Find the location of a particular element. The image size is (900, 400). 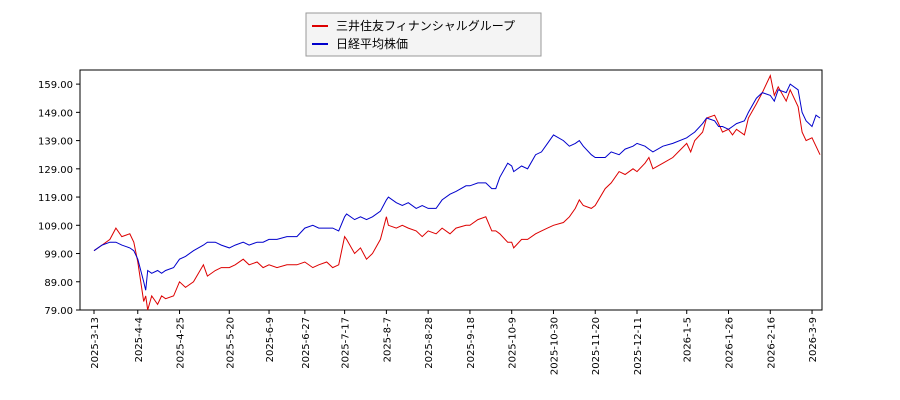

x-tick-label: 2026-1-26 is located at coordinates (730, 343).